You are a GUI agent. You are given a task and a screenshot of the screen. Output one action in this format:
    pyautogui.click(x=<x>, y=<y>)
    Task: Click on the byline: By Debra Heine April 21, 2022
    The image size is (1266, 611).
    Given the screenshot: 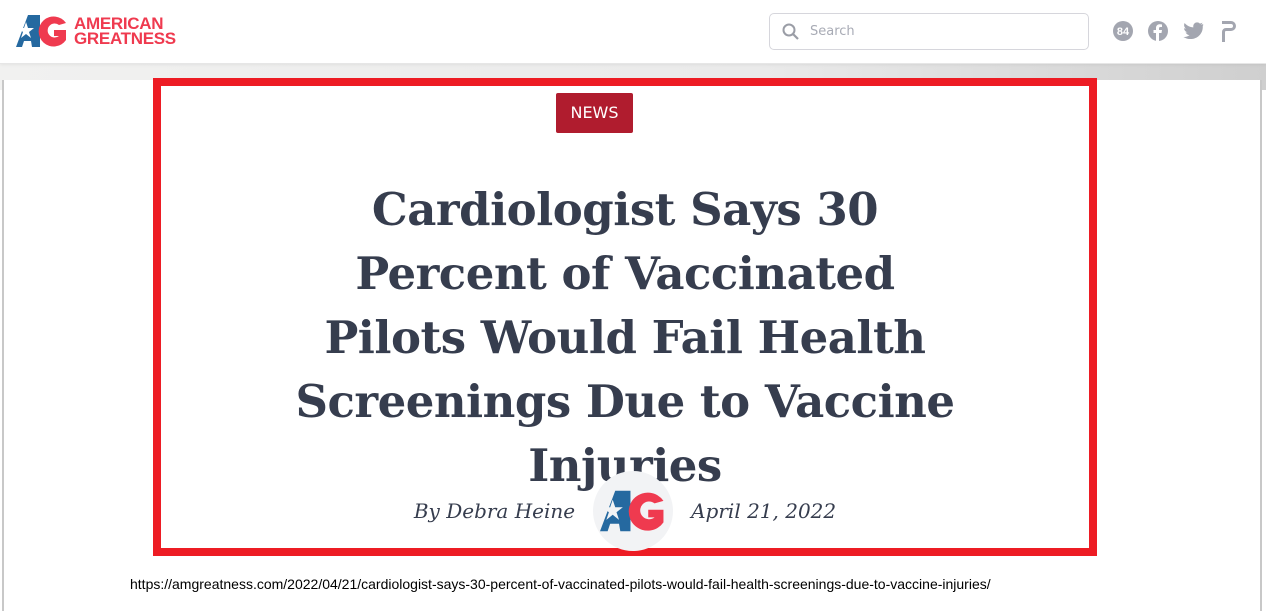 What is the action you would take?
    pyautogui.click(x=625, y=511)
    